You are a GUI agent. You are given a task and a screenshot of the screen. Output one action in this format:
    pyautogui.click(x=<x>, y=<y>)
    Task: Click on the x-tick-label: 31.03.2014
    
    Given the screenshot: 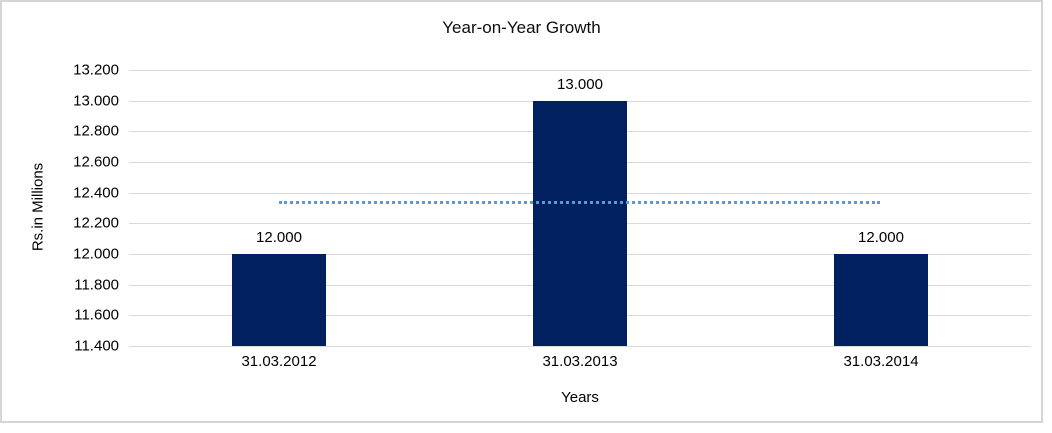 What is the action you would take?
    pyautogui.click(x=881, y=361)
    